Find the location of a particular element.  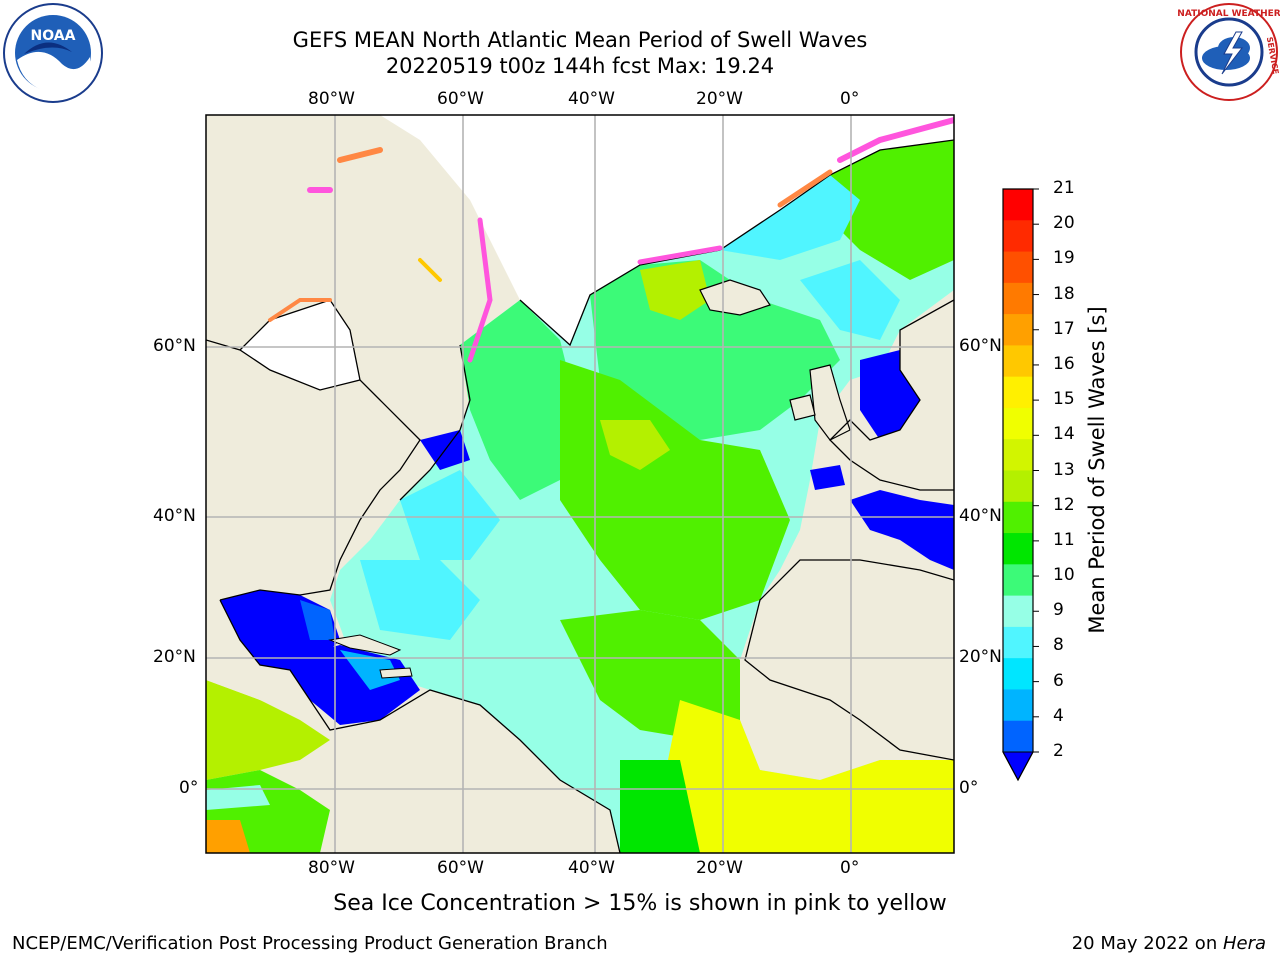

mediterranean is located at coordinates (902, 530).